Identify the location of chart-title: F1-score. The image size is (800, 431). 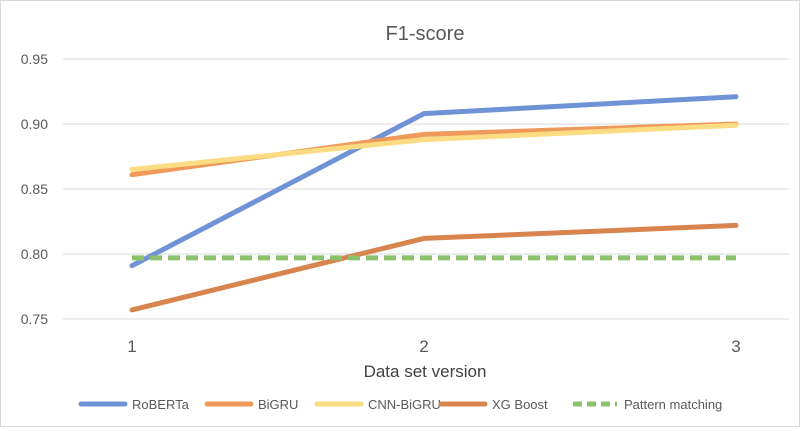
(425, 34).